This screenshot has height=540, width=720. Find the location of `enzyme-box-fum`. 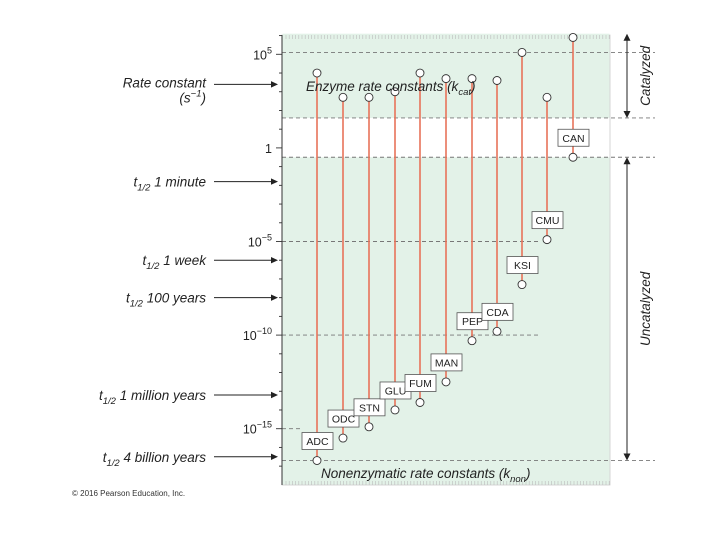

enzyme-box-fum is located at coordinates (420, 383).